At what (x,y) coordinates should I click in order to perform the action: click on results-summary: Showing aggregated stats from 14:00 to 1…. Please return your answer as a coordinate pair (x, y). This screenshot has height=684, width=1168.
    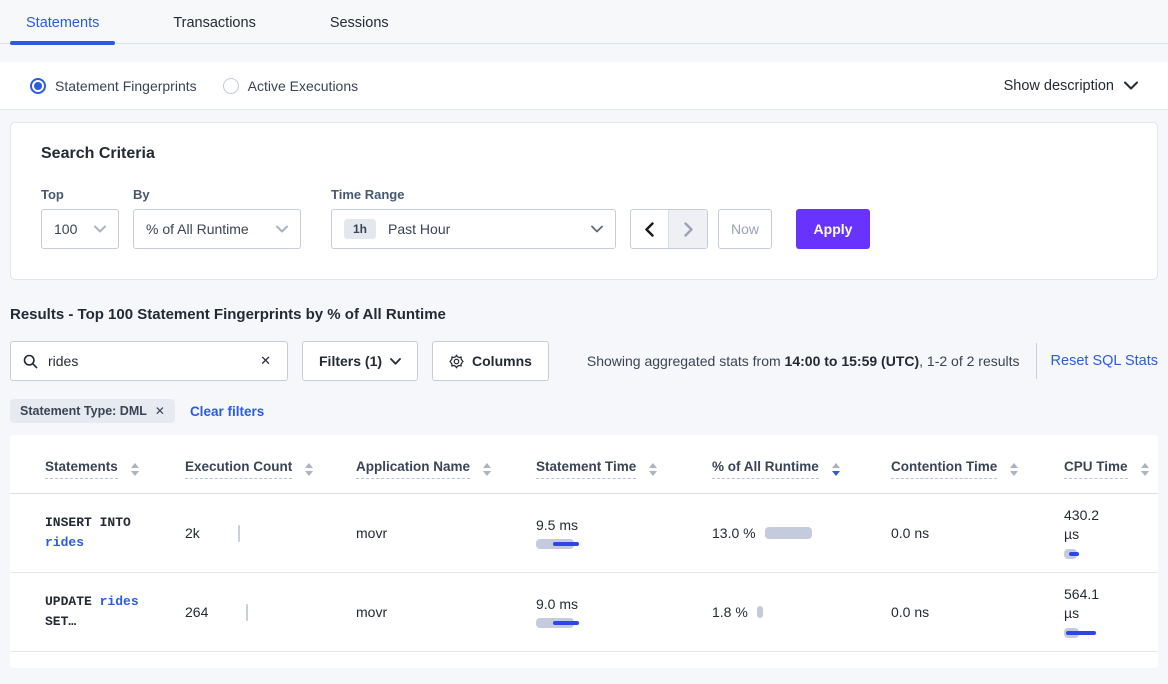
    Looking at the image, I should click on (803, 361).